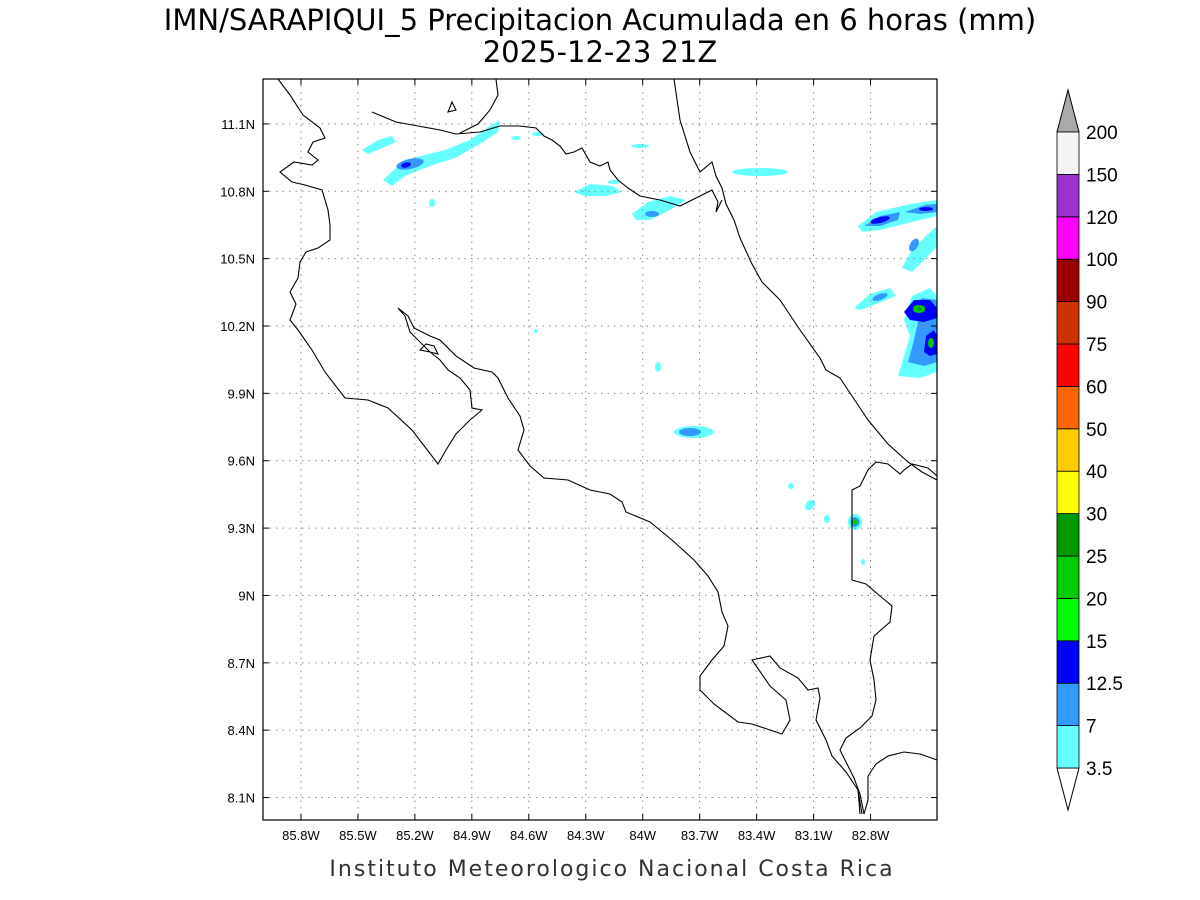 The width and height of the screenshot is (1200, 900). I want to click on x-tick-label: 84.6W, so click(529, 835).